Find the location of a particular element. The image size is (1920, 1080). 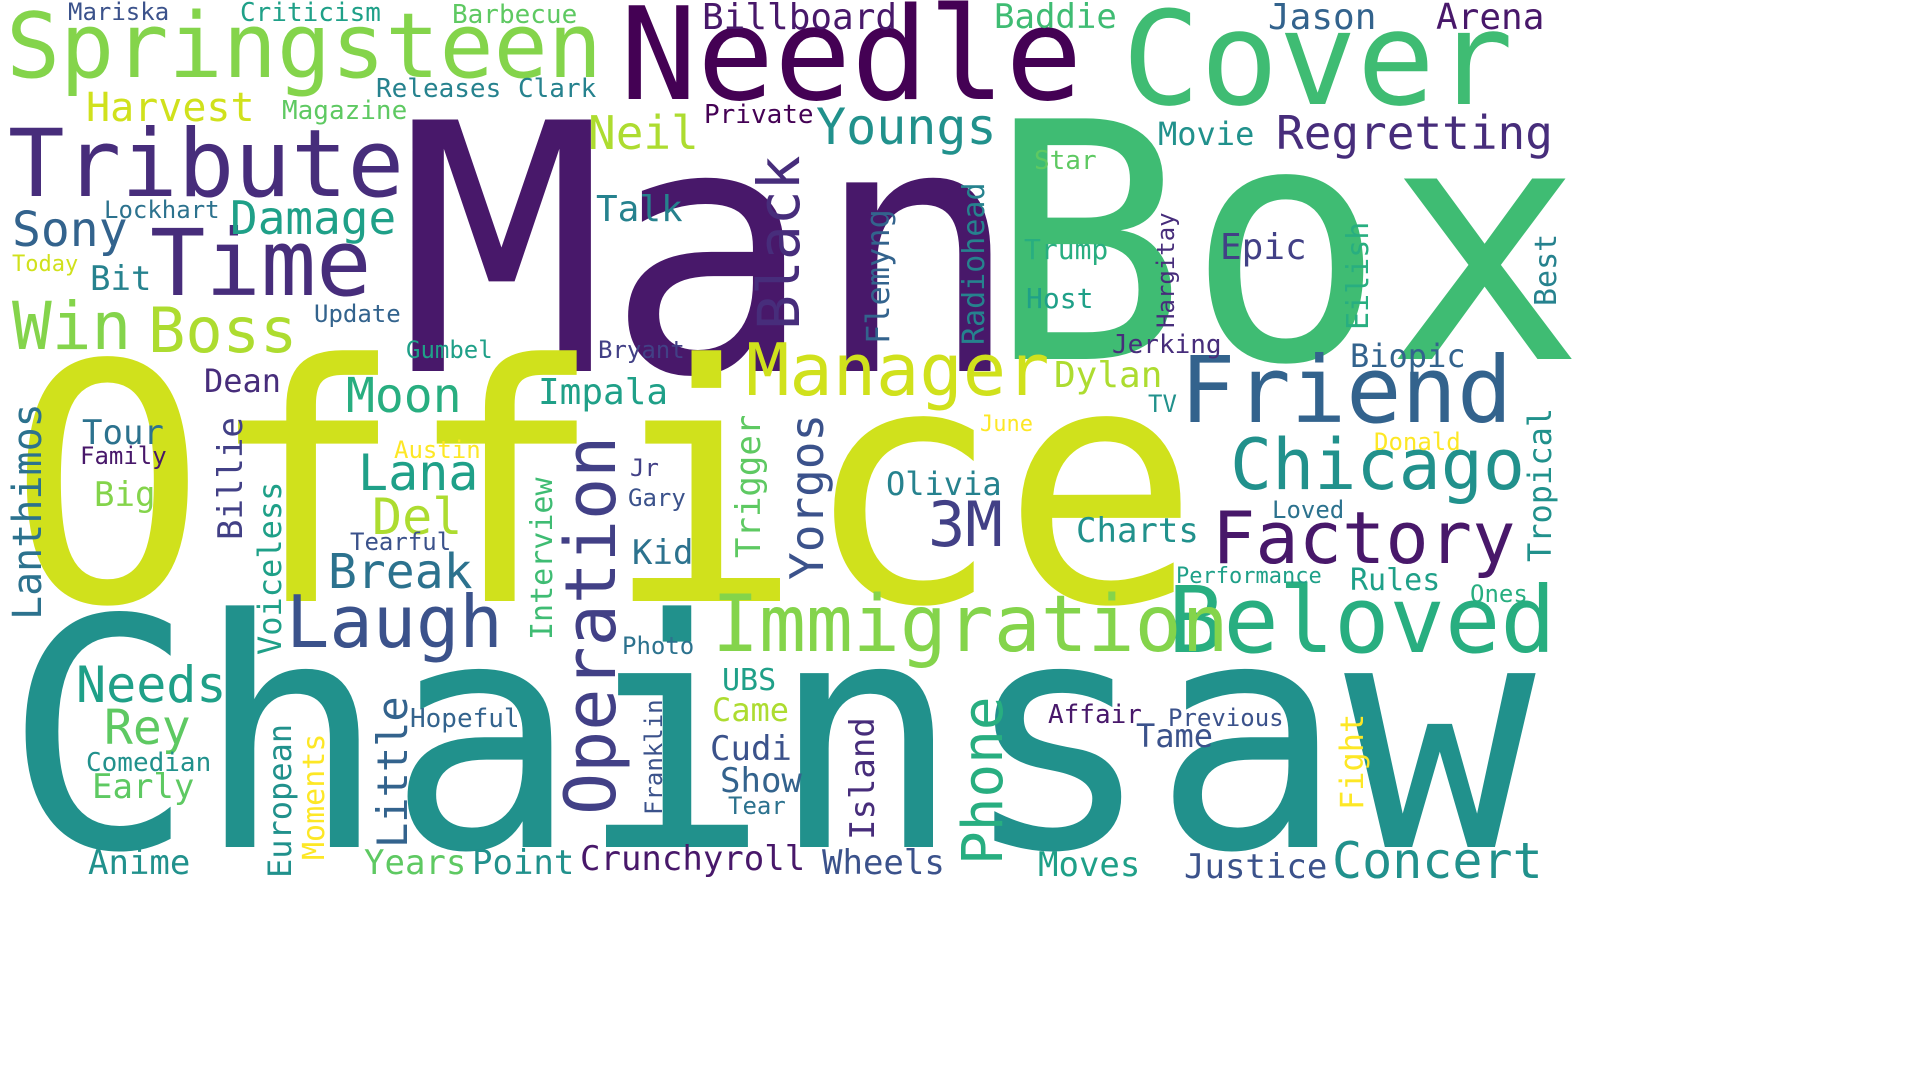

word-flemyng: Flemyng is located at coordinates (878, 276).